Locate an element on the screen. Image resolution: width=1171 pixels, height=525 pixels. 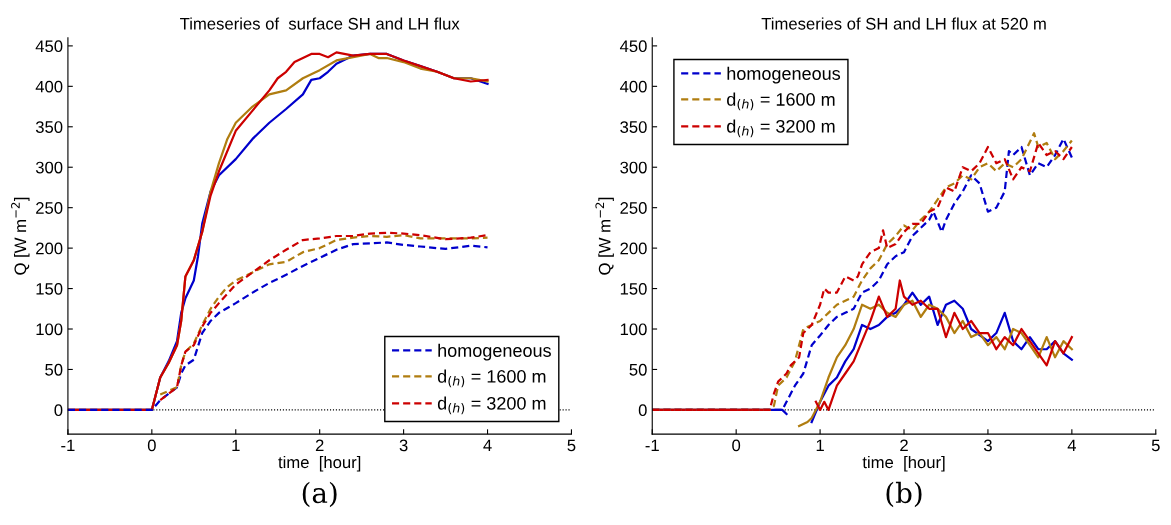
text: (a) is located at coordinates (319, 494).